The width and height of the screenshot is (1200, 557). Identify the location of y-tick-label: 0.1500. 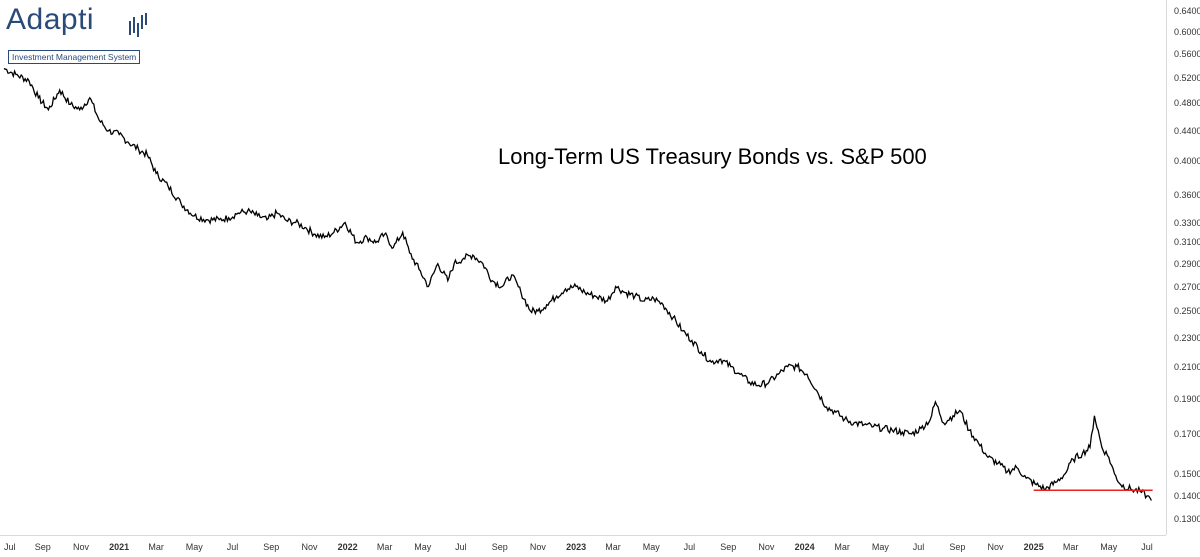
(1187, 473).